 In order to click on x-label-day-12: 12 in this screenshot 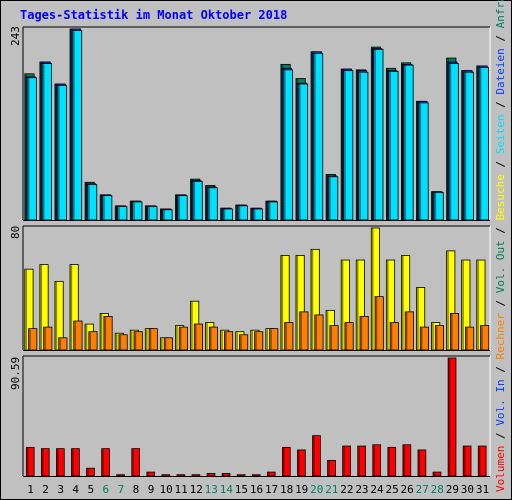, I will do `click(196, 489)`.